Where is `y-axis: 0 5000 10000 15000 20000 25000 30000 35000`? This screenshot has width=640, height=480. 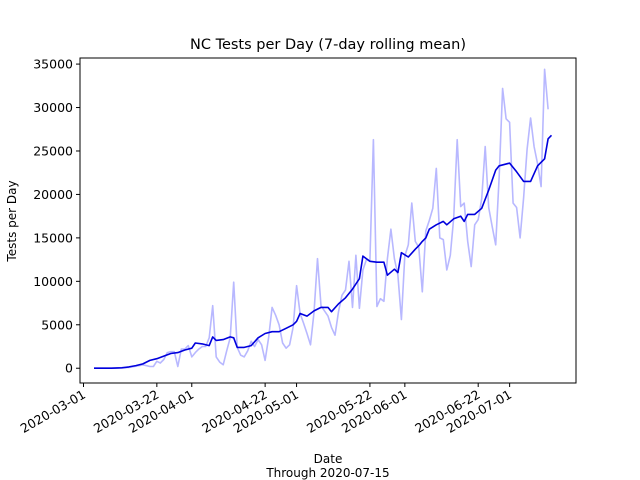
y-axis: 0 5000 10000 15000 20000 25000 30000 35000 is located at coordinates (56, 216).